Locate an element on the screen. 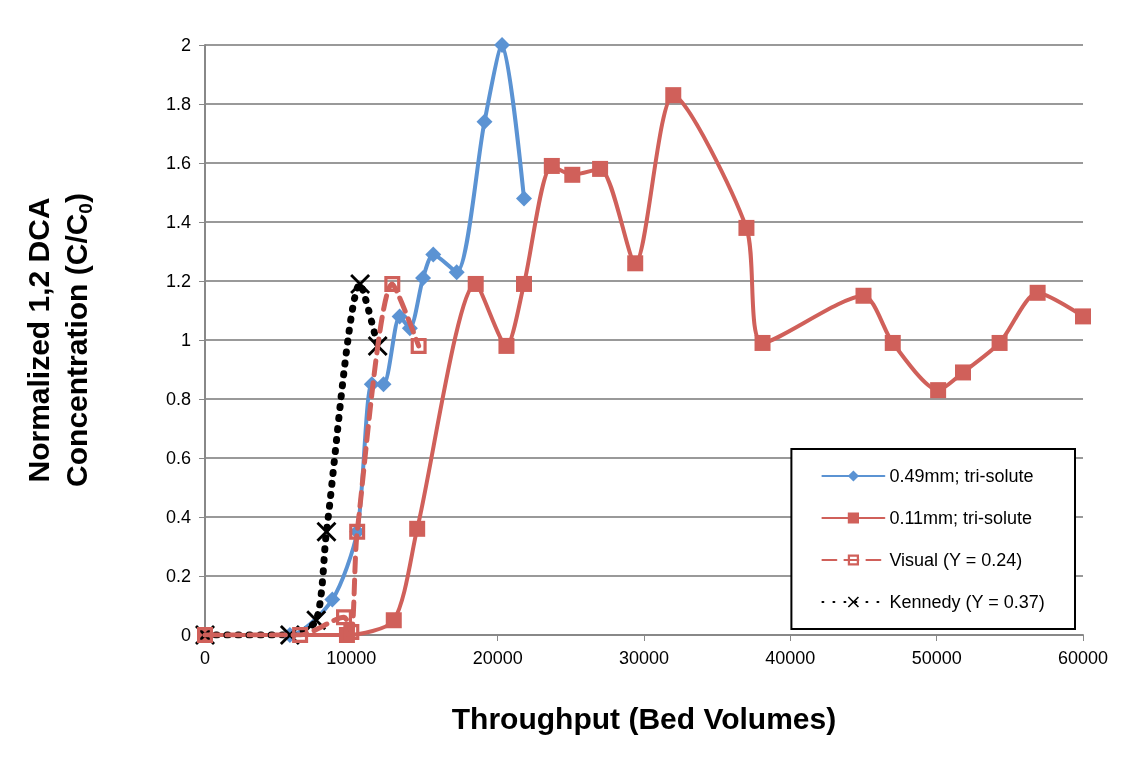  x-axis-title: Throughput (Bed Volumes) is located at coordinates (644, 718).